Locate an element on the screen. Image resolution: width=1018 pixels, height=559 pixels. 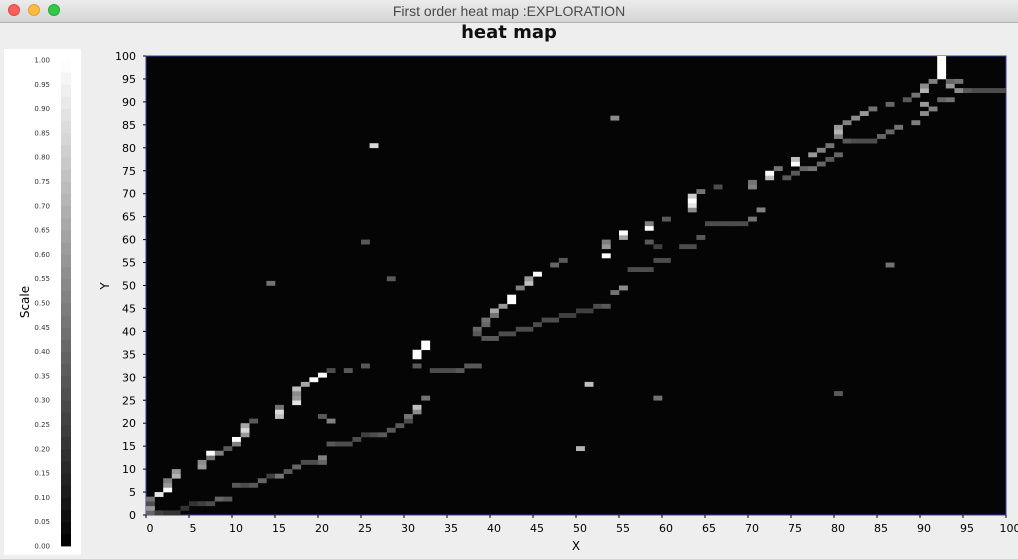
scale-label: Scale is located at coordinates (25, 302).